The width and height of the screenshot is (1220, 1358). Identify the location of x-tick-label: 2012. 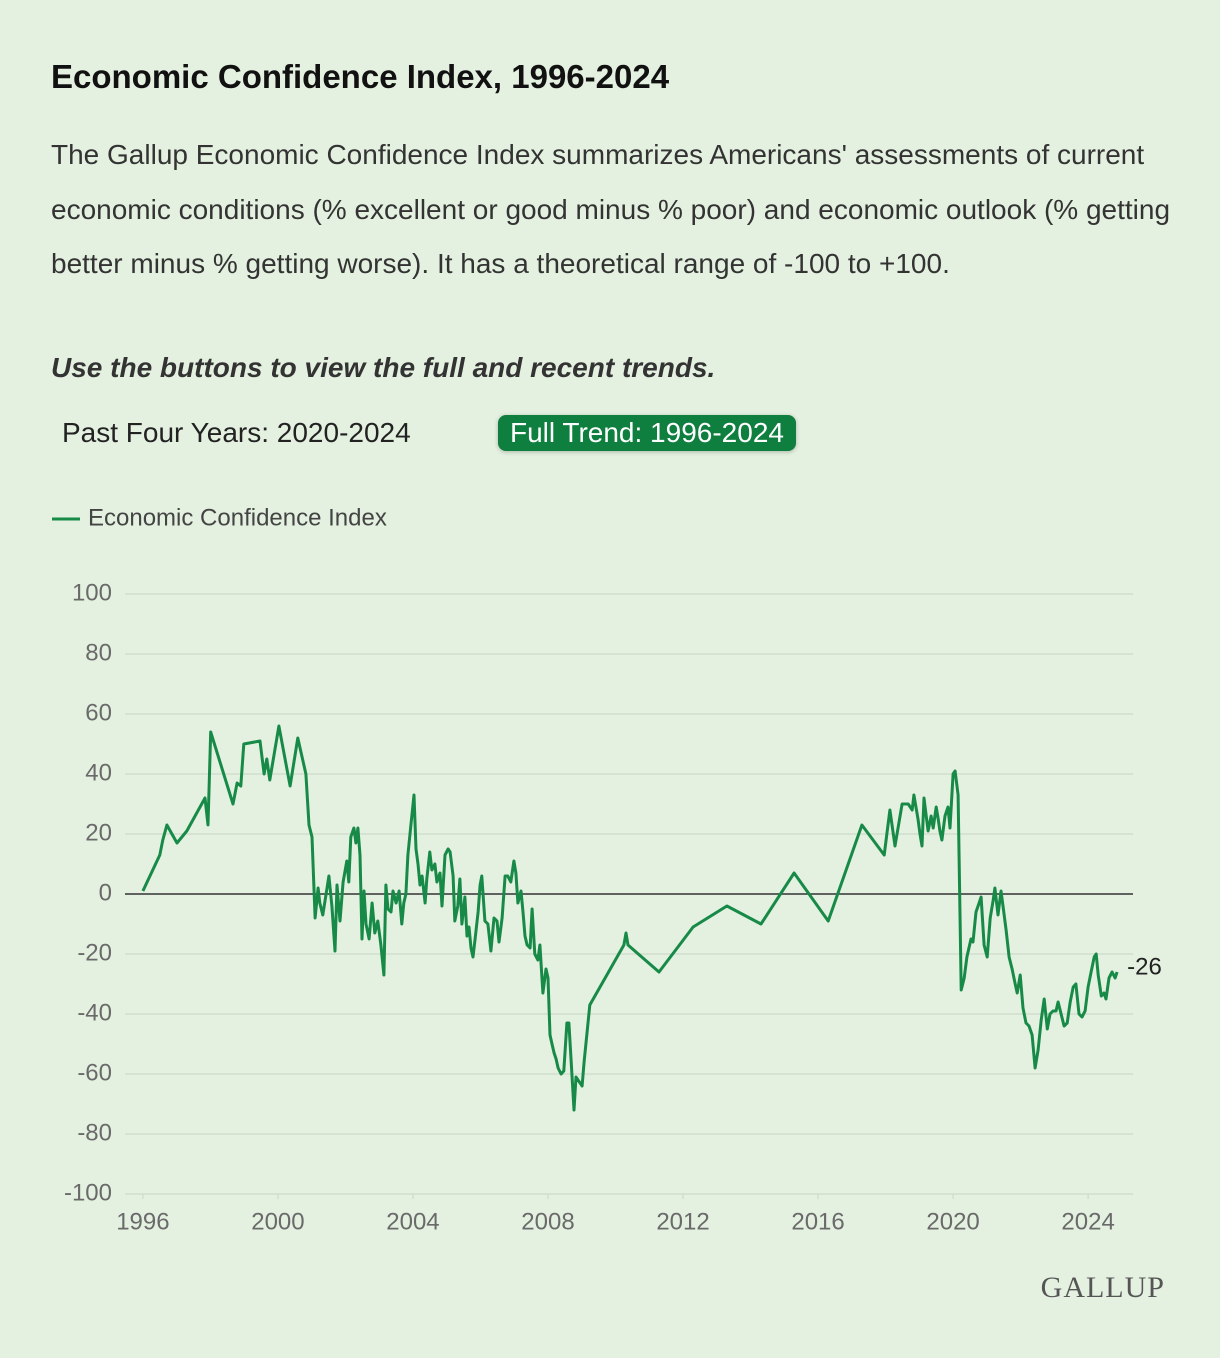
(682, 1221).